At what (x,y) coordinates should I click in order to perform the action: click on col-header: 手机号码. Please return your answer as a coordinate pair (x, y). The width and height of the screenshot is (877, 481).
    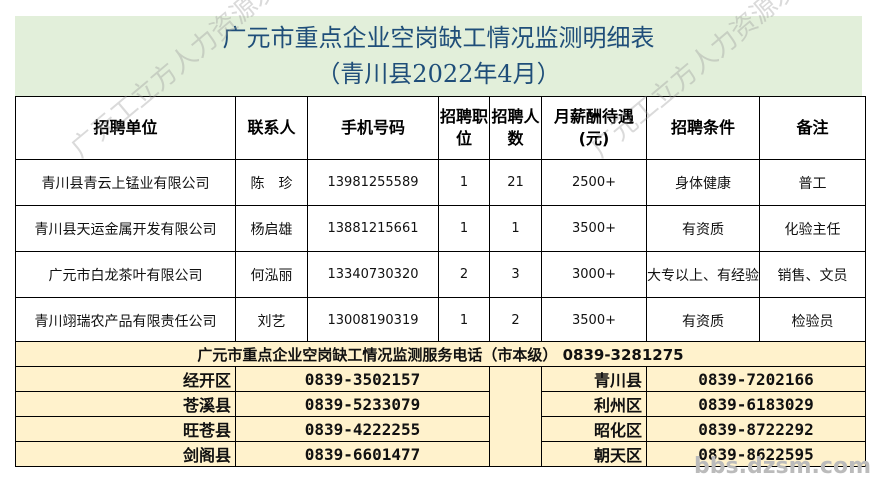
    Looking at the image, I should click on (373, 128).